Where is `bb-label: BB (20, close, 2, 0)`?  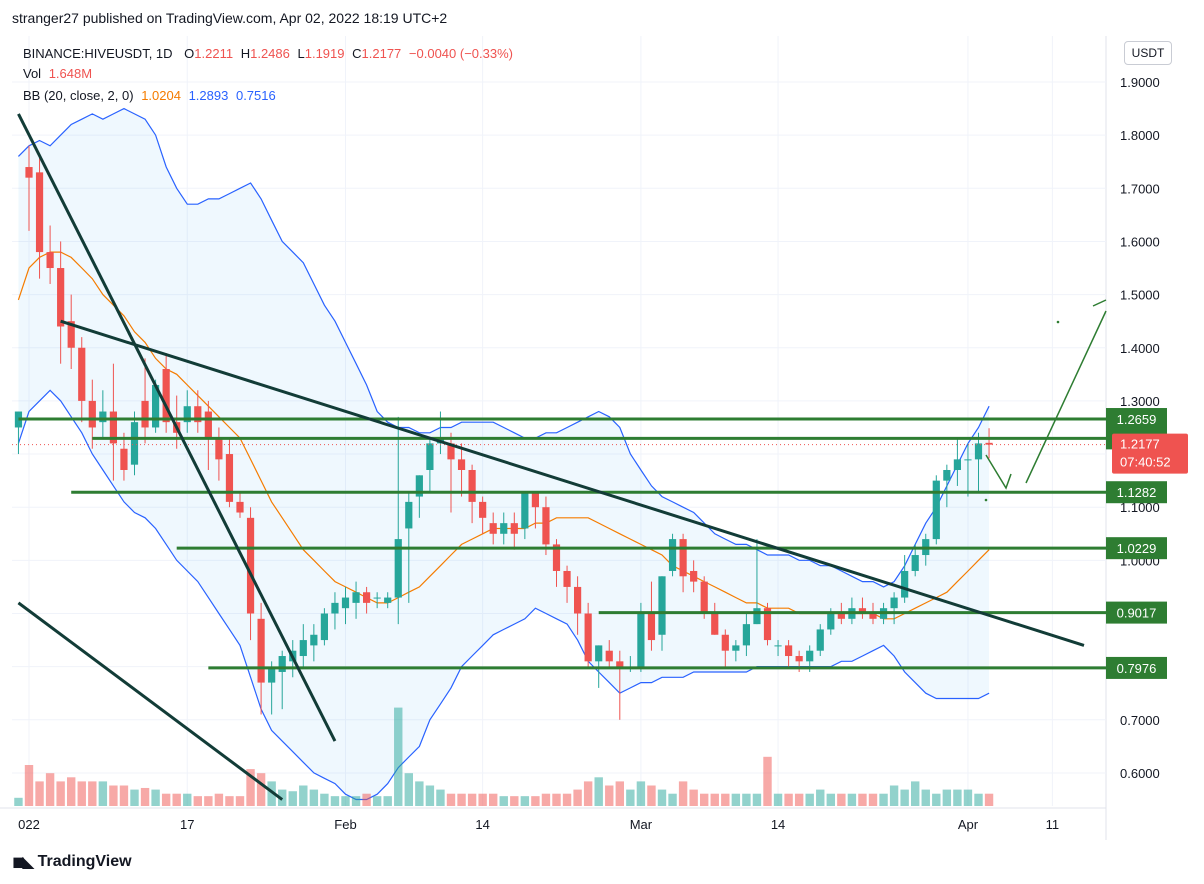
bb-label: BB (20, close, 2, 0) is located at coordinates (78, 95).